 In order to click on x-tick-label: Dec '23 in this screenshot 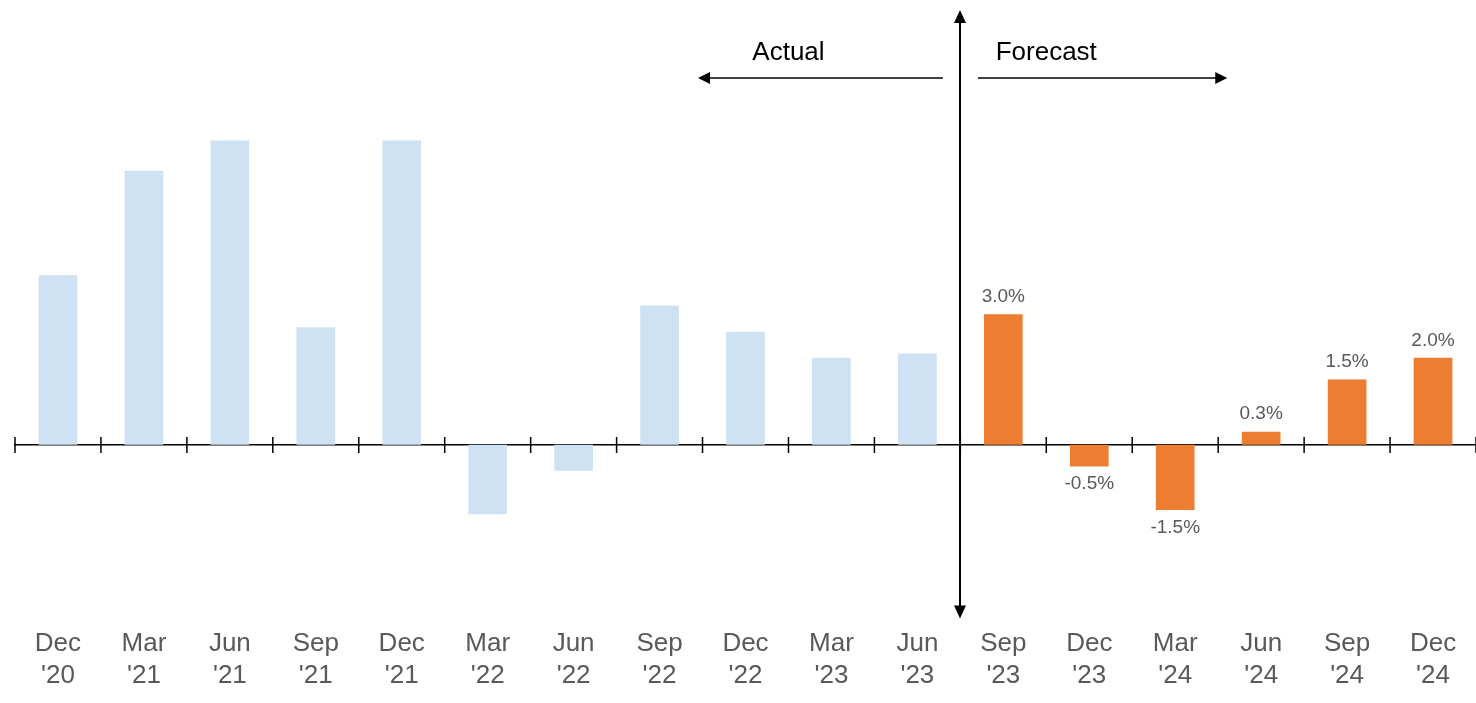, I will do `click(1089, 658)`.